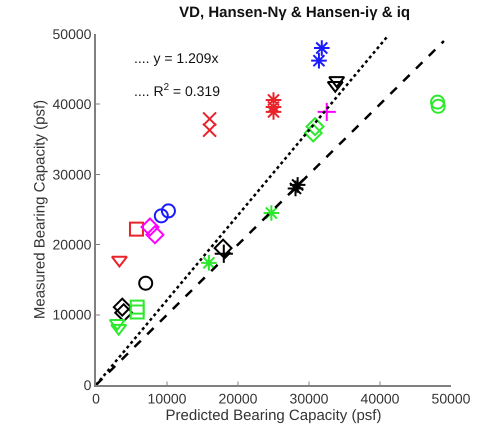 The width and height of the screenshot is (483, 446). I want to click on x-axis-title: Predicted Bearing Capacity (psf), so click(274, 415).